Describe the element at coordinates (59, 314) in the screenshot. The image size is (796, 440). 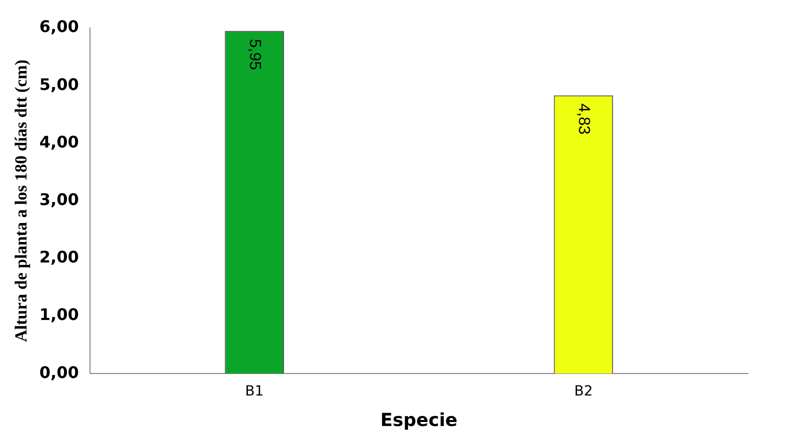
I see `y-tick-label: 1,00` at that location.